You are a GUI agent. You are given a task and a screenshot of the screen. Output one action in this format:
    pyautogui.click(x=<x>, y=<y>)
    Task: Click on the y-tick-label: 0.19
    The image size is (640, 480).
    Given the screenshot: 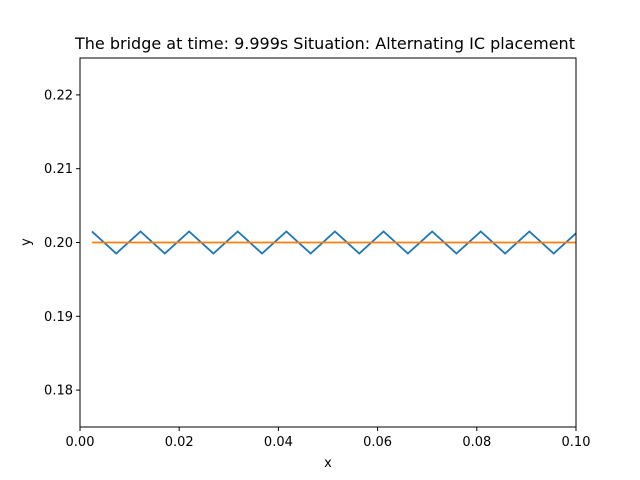 What is the action you would take?
    pyautogui.click(x=58, y=317)
    